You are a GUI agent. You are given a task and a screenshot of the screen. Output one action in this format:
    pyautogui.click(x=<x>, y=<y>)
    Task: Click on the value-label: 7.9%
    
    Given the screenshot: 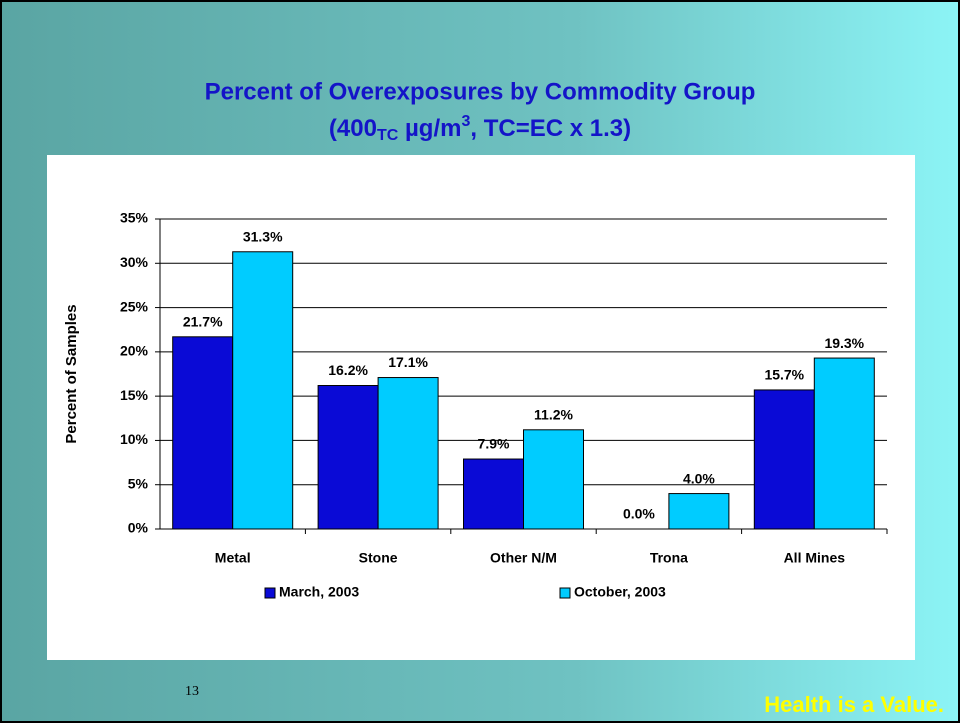 What is the action you would take?
    pyautogui.click(x=494, y=444)
    